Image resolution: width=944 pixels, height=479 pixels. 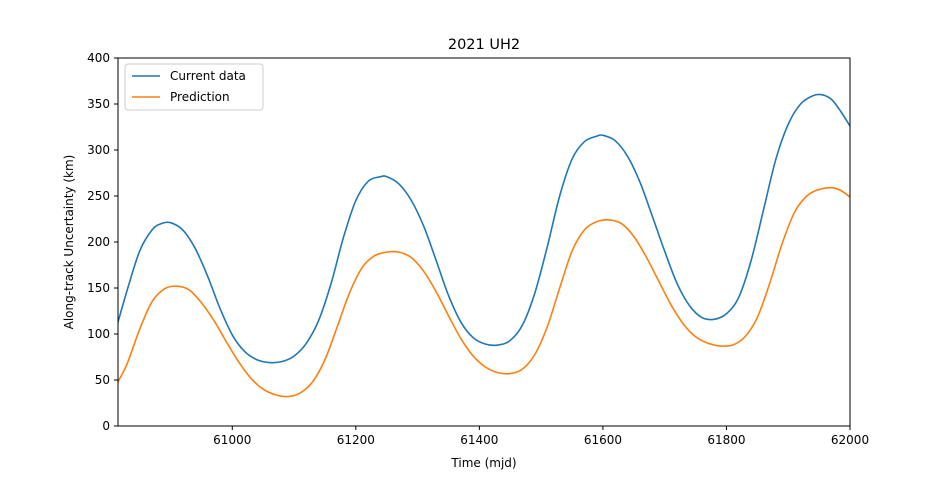 I want to click on chart-title: 2021 UH2, so click(x=484, y=45).